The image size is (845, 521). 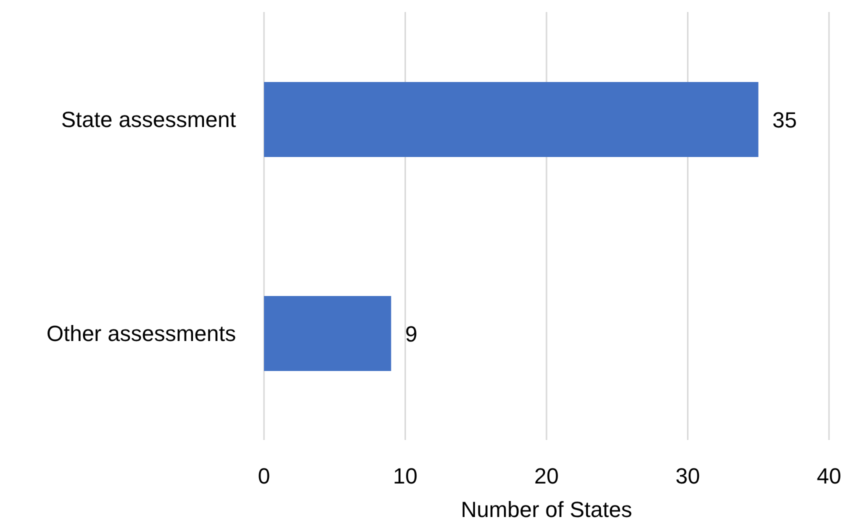 I want to click on data-label: 9, so click(x=411, y=333).